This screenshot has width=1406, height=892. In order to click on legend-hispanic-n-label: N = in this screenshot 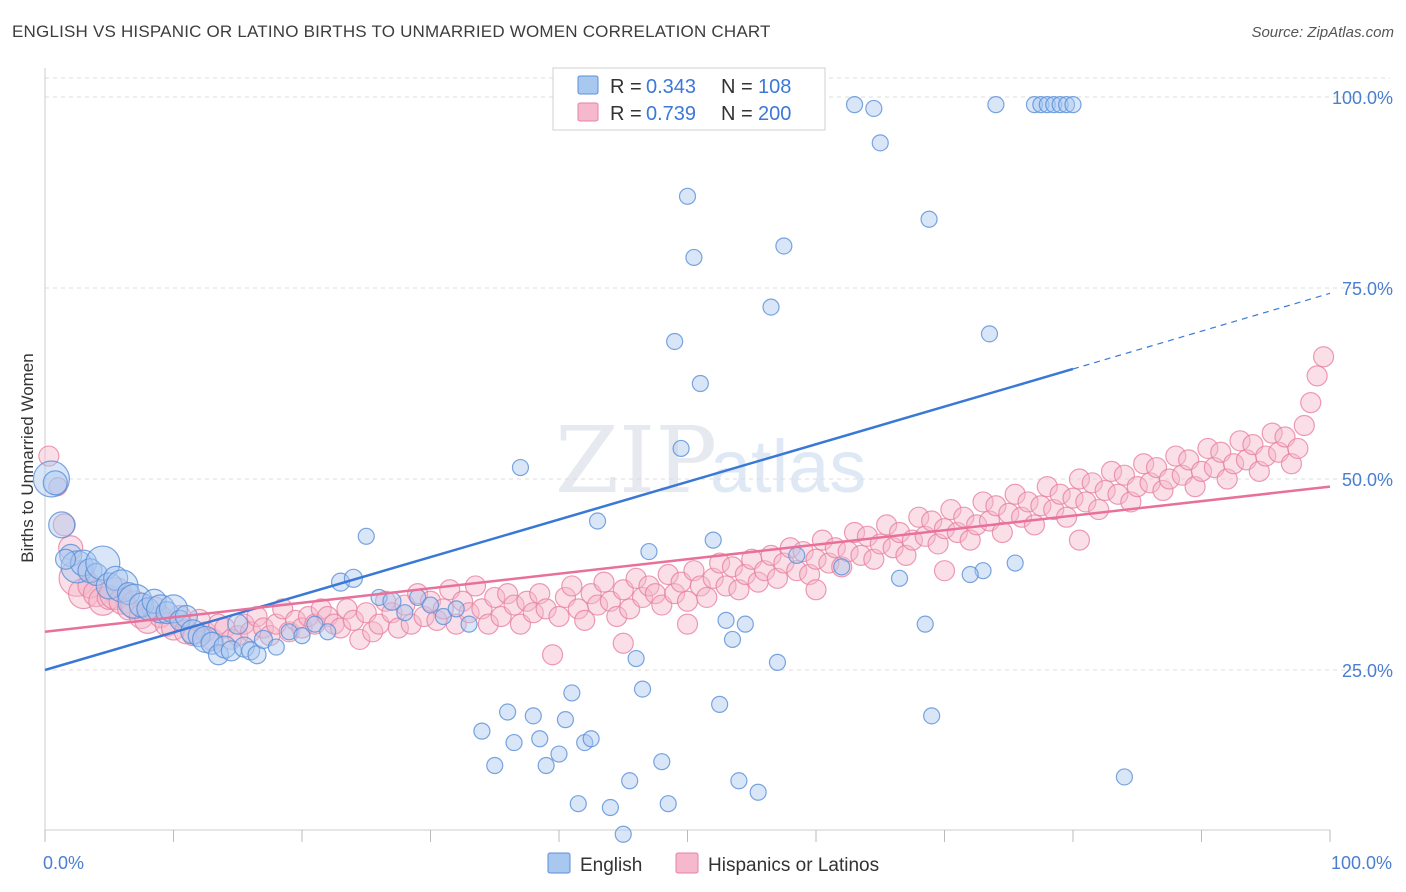, I will do `click(737, 114)`.